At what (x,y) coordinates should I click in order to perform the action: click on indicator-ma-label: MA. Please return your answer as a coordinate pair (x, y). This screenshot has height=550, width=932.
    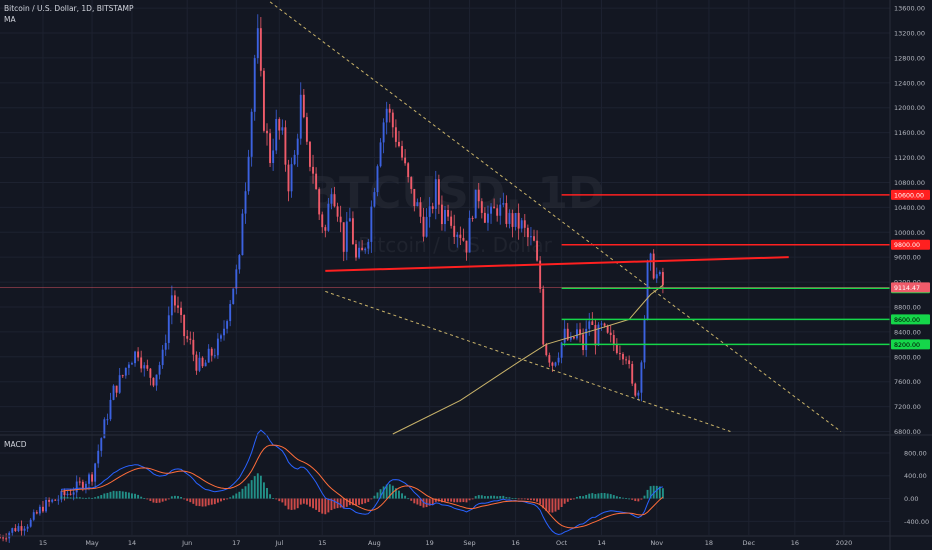
    Looking at the image, I should click on (10, 19).